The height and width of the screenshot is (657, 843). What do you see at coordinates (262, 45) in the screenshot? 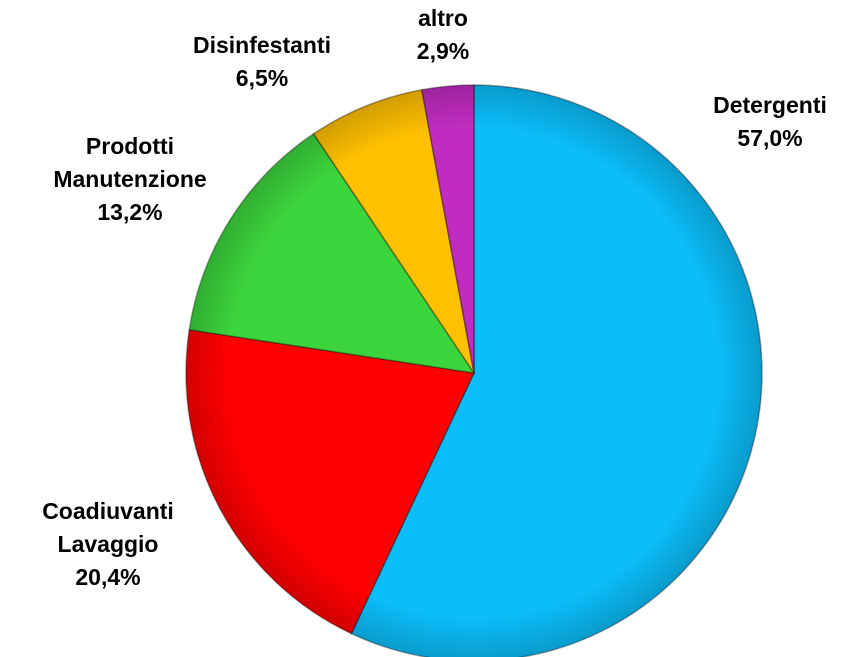
I see `category-label: Disinfestanti` at bounding box center [262, 45].